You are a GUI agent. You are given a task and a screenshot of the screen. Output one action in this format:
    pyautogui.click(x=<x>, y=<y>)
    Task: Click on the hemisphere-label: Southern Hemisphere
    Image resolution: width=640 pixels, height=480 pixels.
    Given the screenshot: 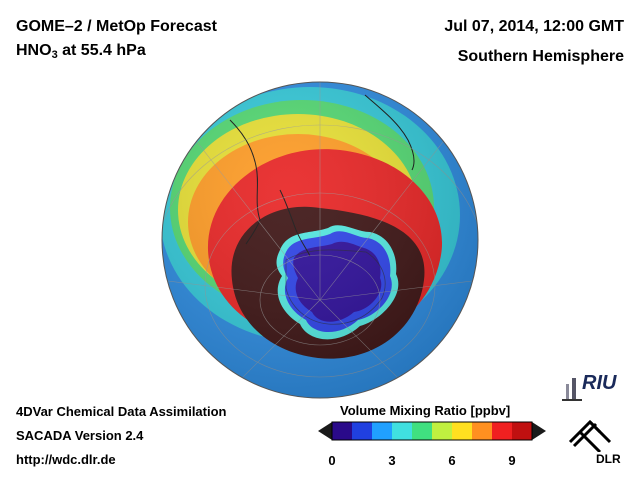 What is the action you would take?
    pyautogui.click(x=540, y=56)
    